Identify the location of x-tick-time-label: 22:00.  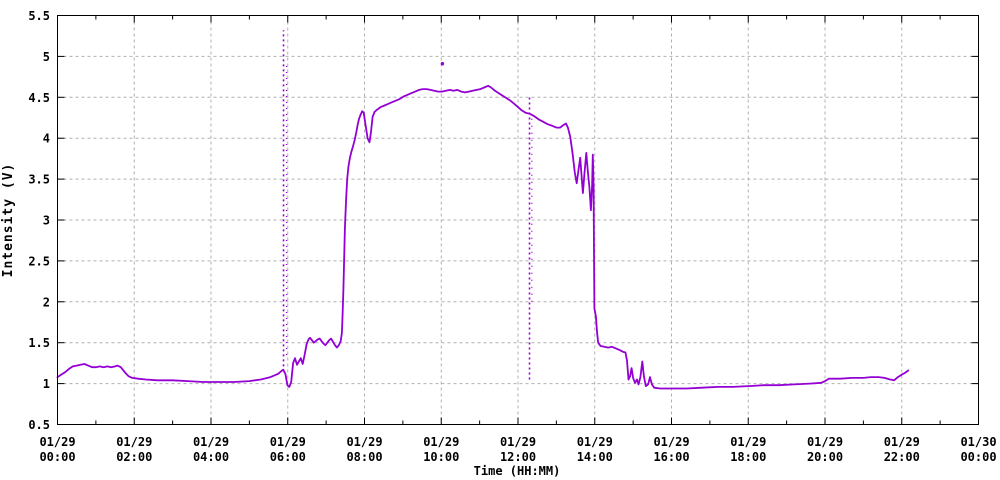
(902, 457).